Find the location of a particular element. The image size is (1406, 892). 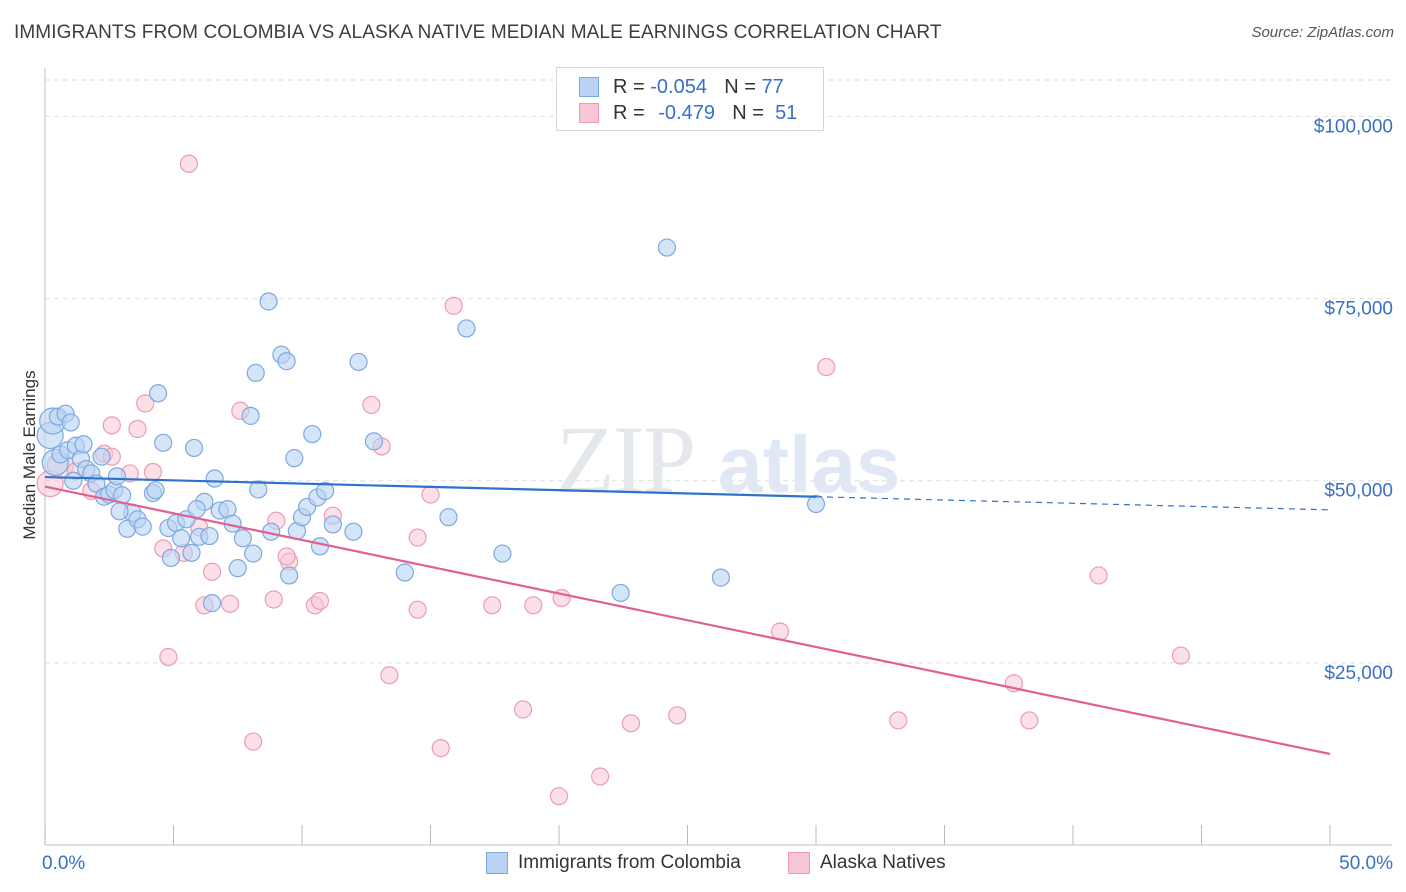

bottom-legend-label: Immigrants from Colombia is located at coordinates (629, 862).